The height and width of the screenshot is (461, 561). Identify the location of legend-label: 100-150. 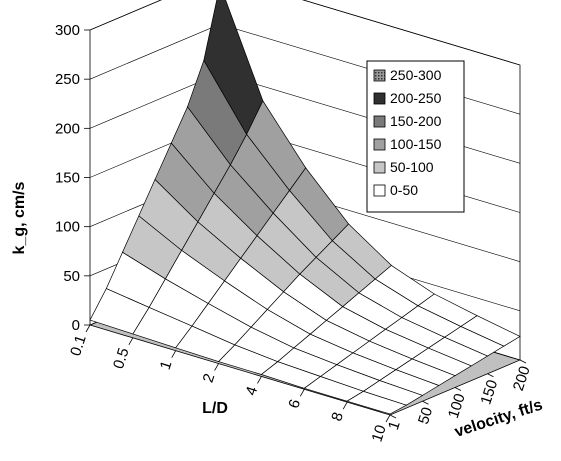
(416, 144).